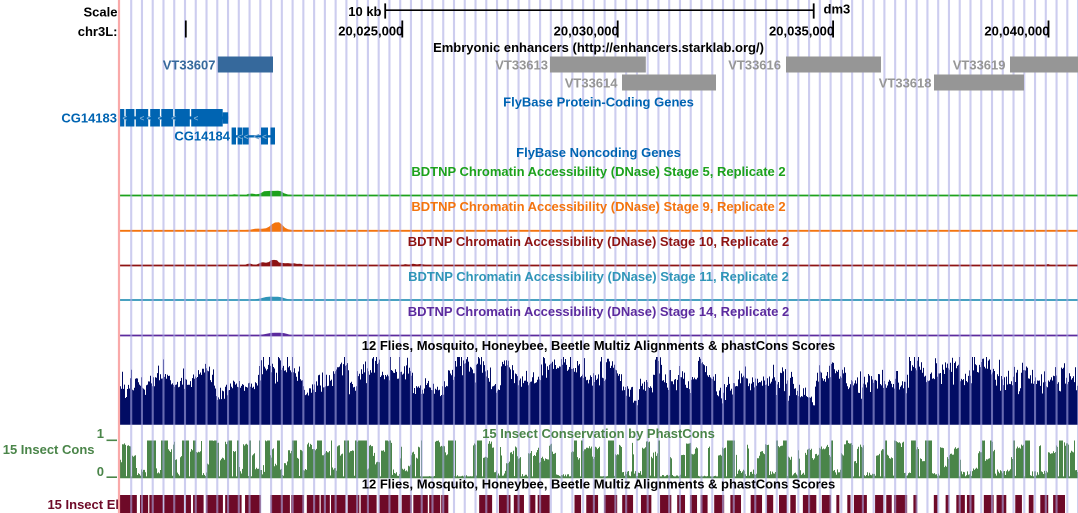 The image size is (1078, 513). I want to click on svg-text: 10 kb, so click(364, 11).